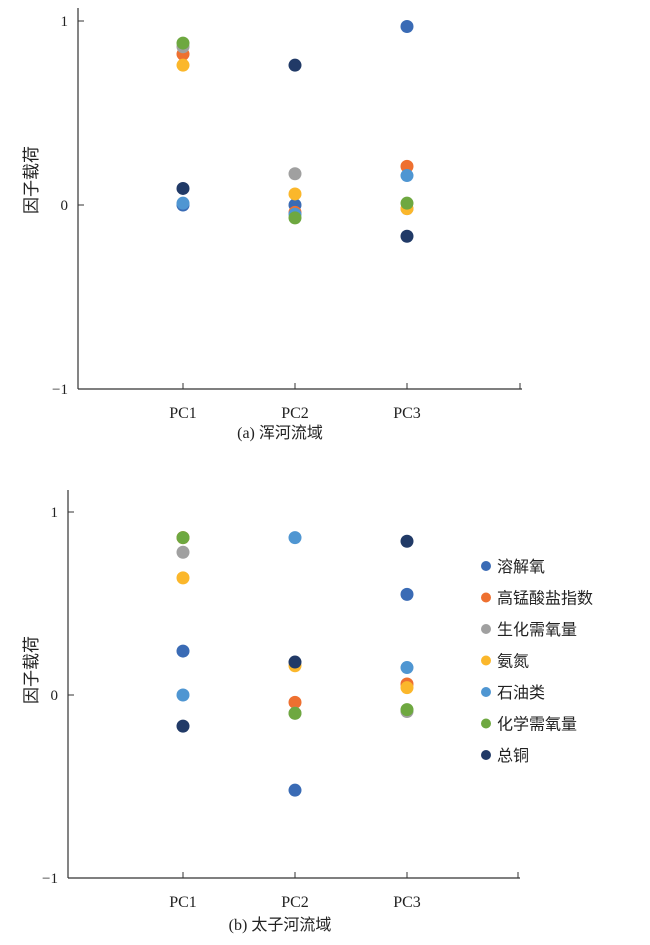 The width and height of the screenshot is (650, 945). What do you see at coordinates (521, 566) in the screenshot?
I see `legend-label: 溶解氧` at bounding box center [521, 566].